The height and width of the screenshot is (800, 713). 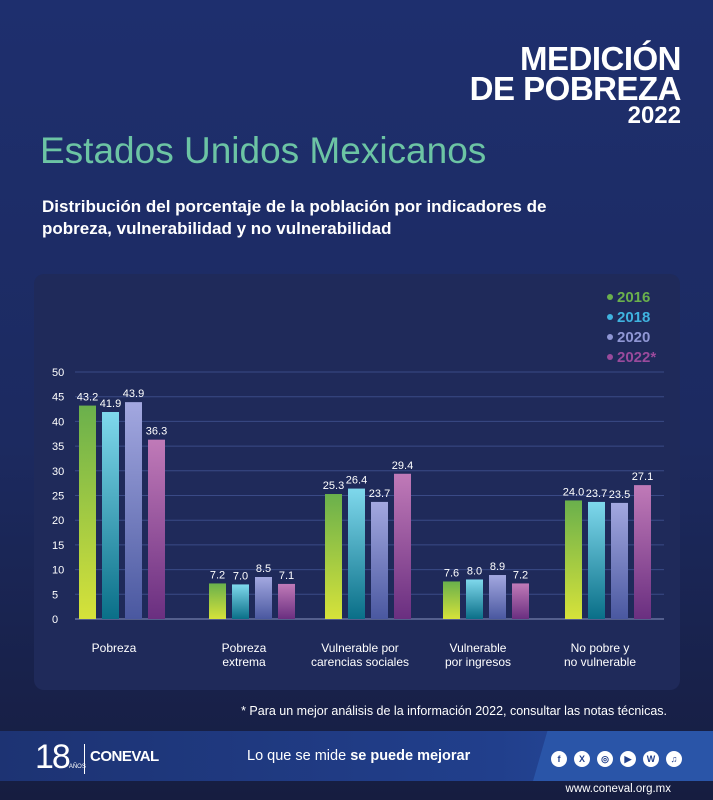 What do you see at coordinates (601, 58) in the screenshot?
I see `brand-line1: MEDICIÓN` at bounding box center [601, 58].